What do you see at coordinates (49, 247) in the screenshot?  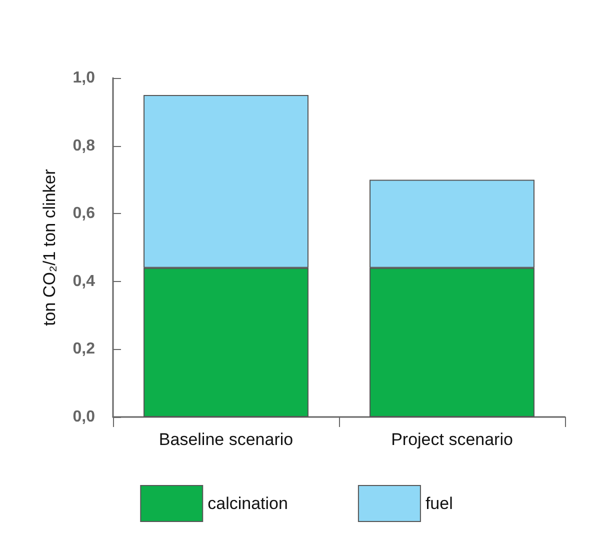 I see `y-axis-title: ton CO₂/1 ton clinker` at bounding box center [49, 247].